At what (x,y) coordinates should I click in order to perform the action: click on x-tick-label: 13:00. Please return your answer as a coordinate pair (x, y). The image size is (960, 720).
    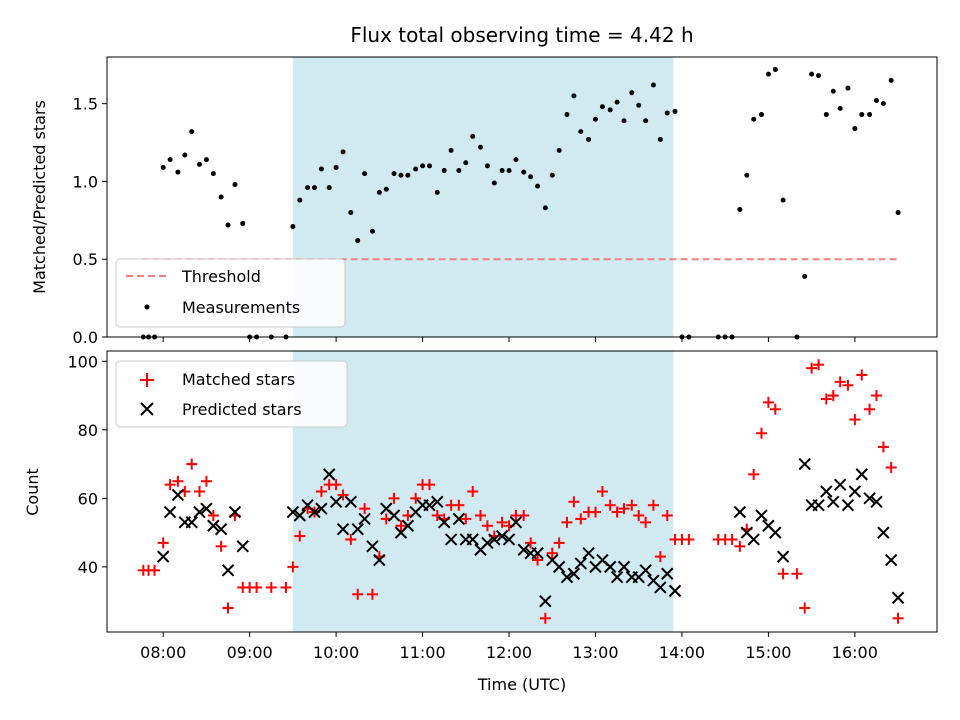
    Looking at the image, I should click on (595, 652).